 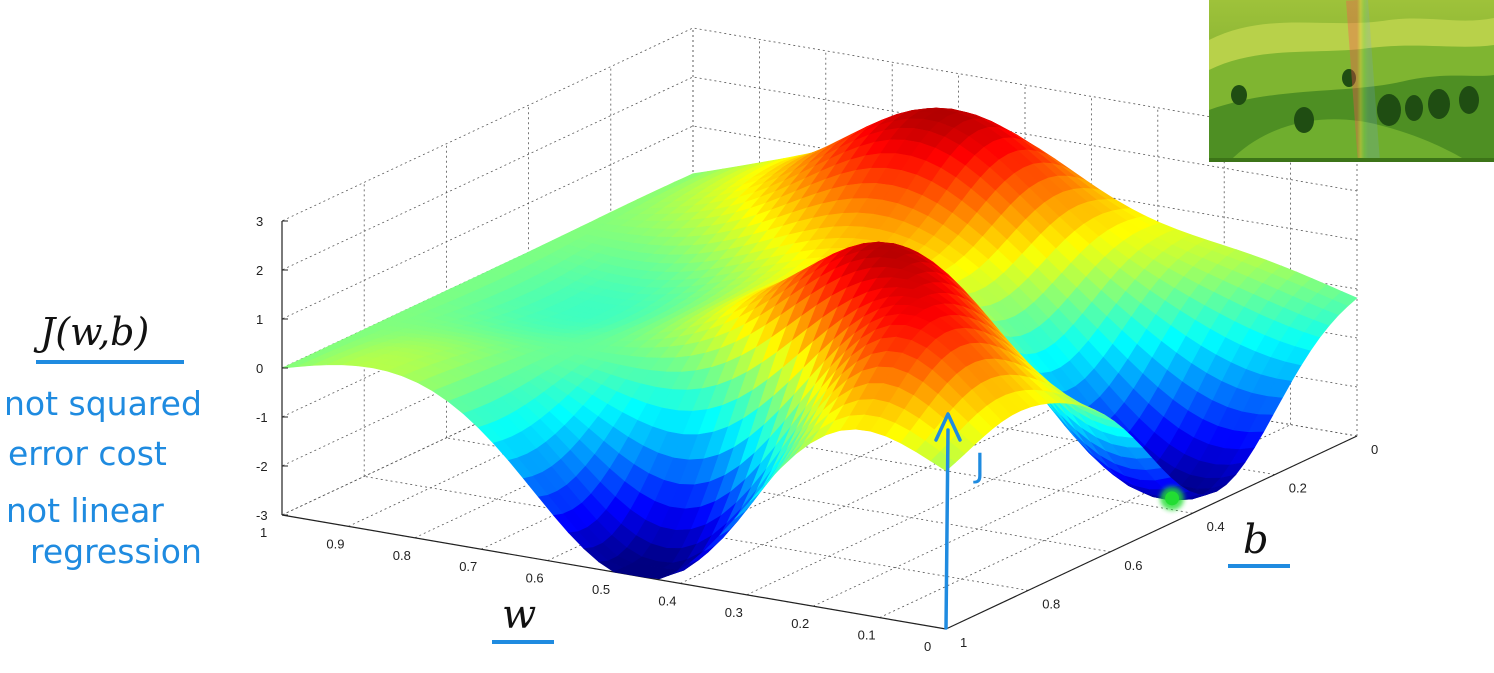 What do you see at coordinates (259, 368) in the screenshot?
I see `z-tick-label: 0` at bounding box center [259, 368].